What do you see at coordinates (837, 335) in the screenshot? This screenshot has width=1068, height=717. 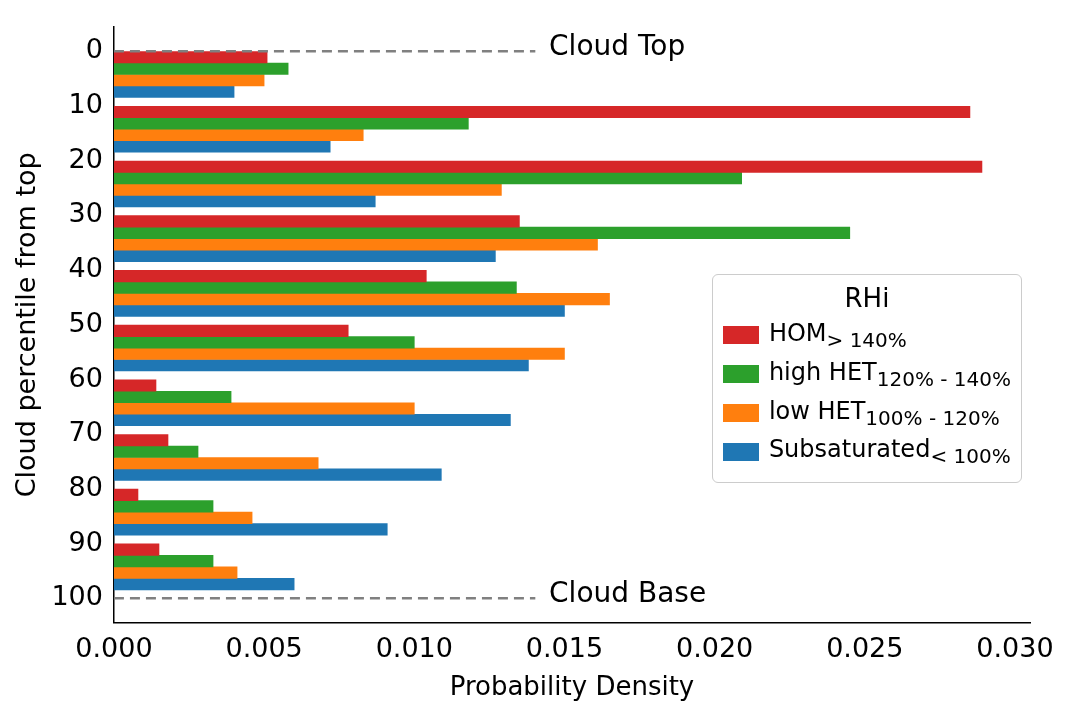 I see `legend-label: HOM$_{> 140%}$` at bounding box center [837, 335].